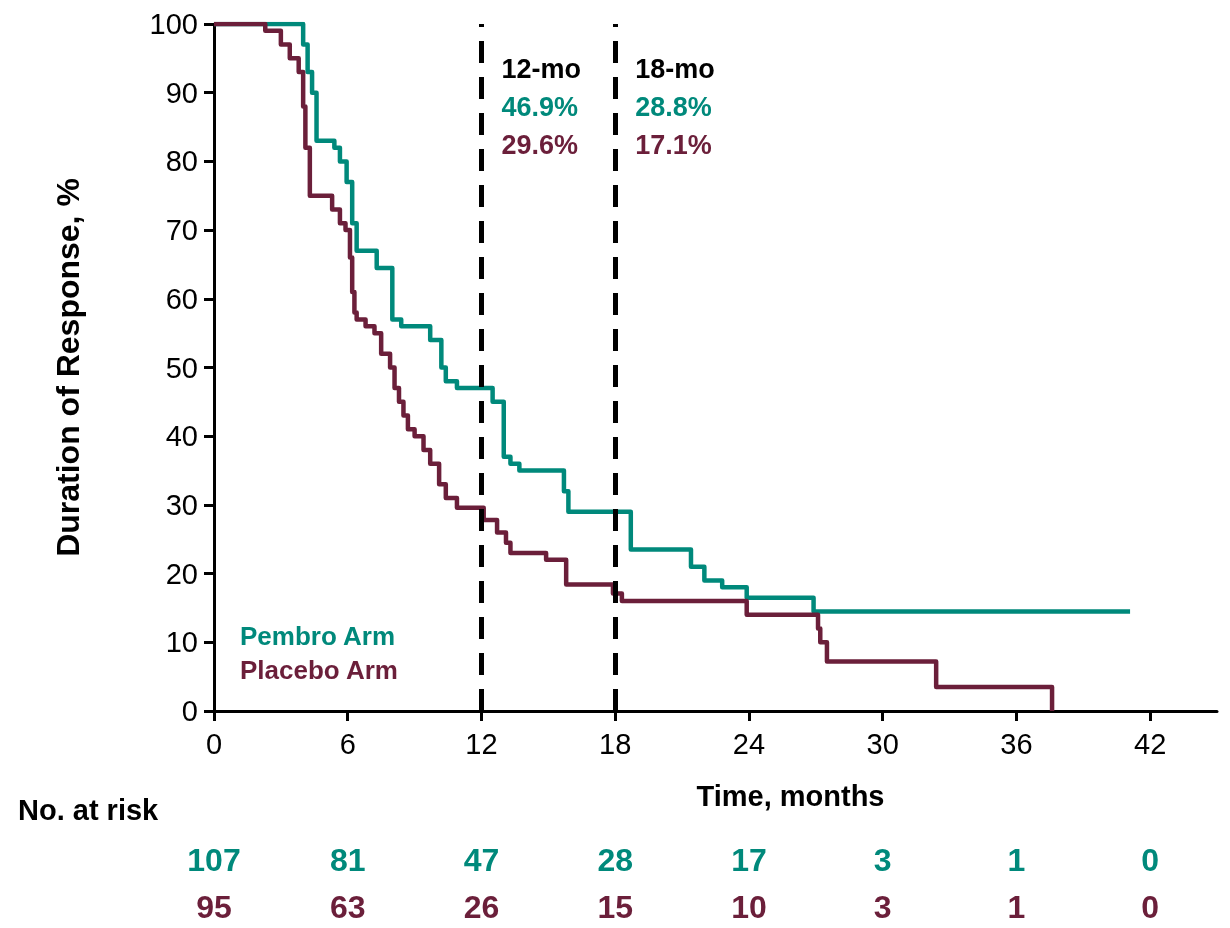  I want to click on y-tick-label: 100, so click(173, 24).